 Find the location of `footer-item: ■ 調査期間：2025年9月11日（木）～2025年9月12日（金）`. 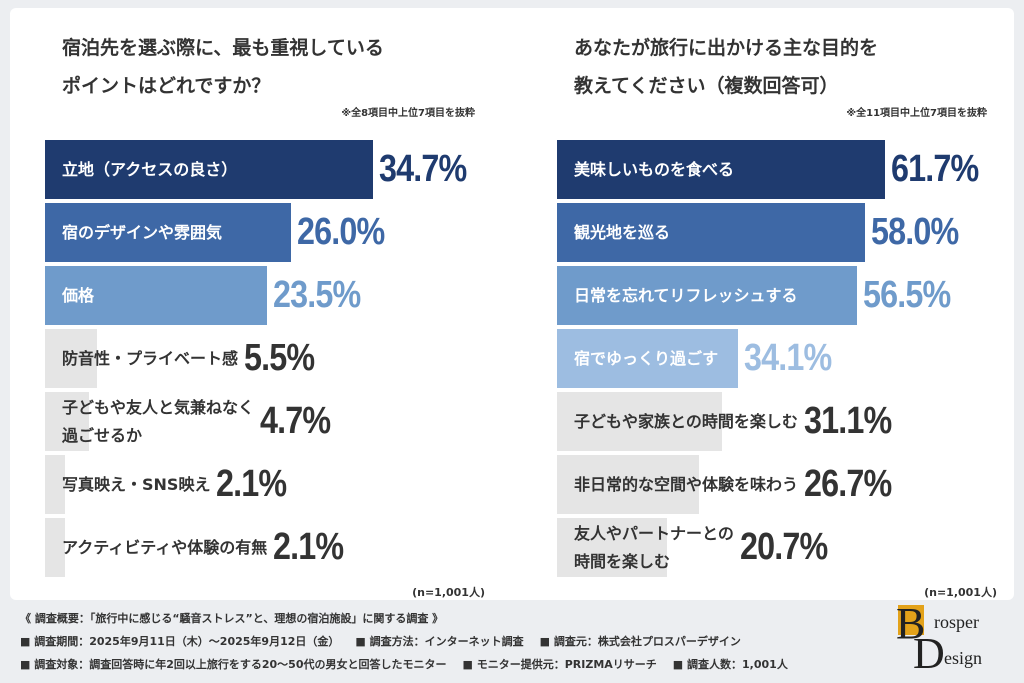

footer-item: ■ 調査期間：2025年9月11日（木）～2025年9月12日（金） is located at coordinates (180, 641).